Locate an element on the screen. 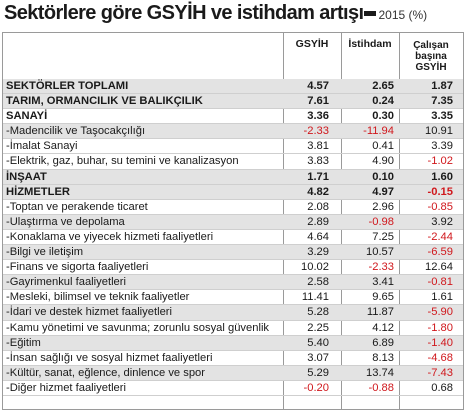 The width and height of the screenshot is (467, 414). cell-istihdam: 6.89 is located at coordinates (383, 342).